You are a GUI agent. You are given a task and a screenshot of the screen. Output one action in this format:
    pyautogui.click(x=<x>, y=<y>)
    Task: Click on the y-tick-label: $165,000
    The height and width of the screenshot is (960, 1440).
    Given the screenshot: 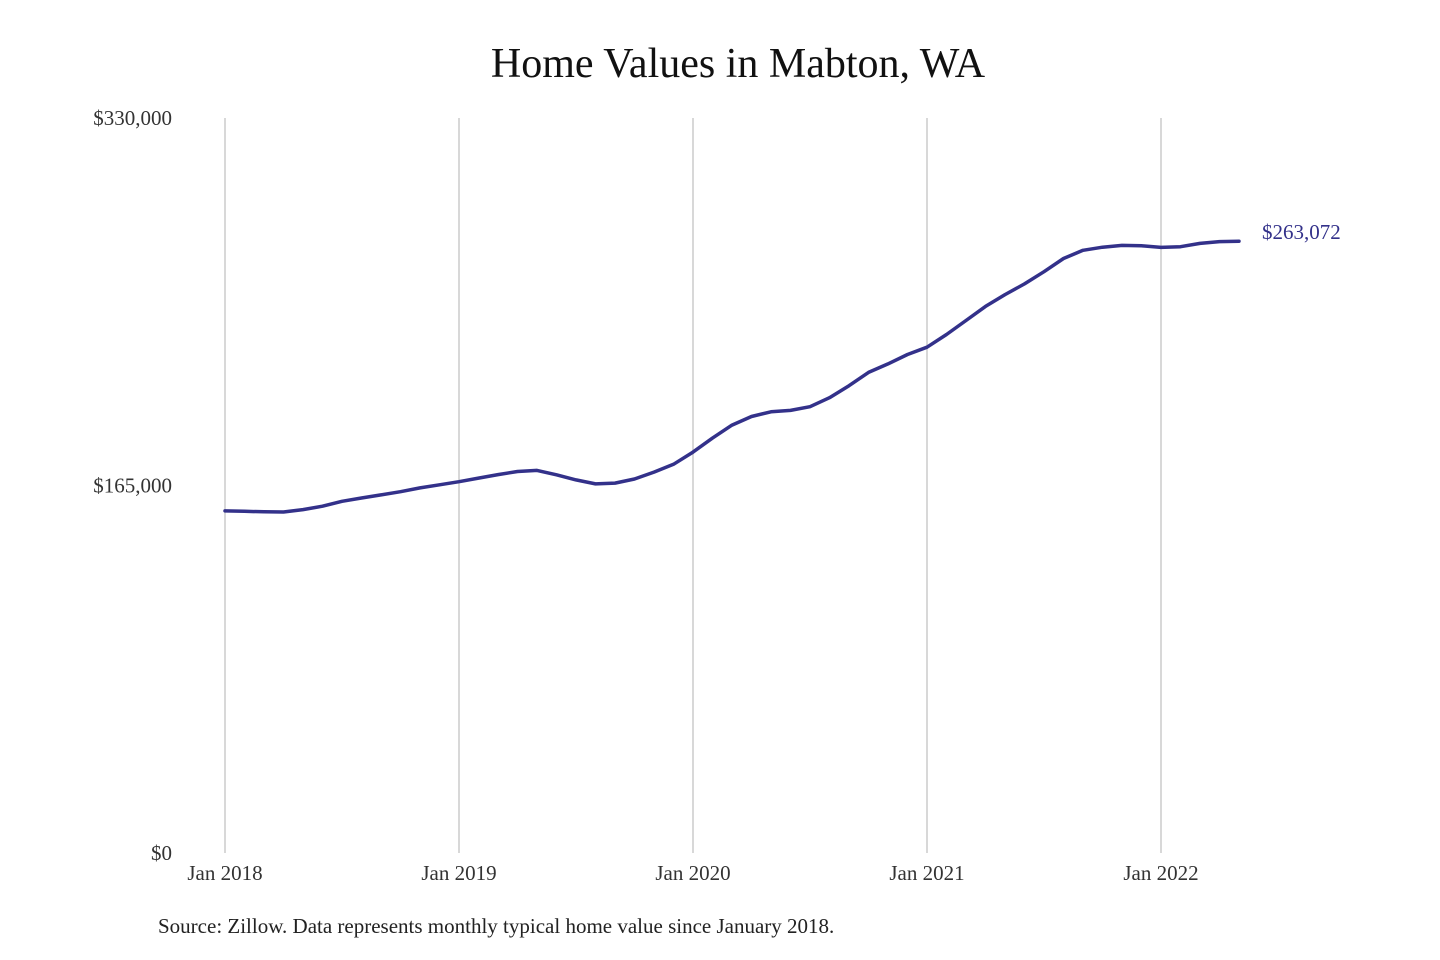 What is the action you would take?
    pyautogui.click(x=132, y=486)
    